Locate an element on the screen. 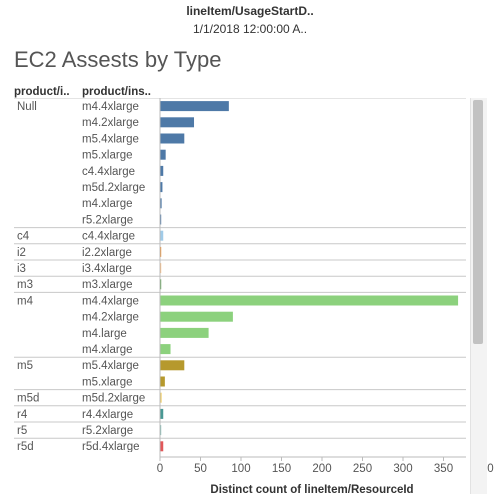 The height and width of the screenshot is (500, 500). x-tick-label: 200 is located at coordinates (321, 469).